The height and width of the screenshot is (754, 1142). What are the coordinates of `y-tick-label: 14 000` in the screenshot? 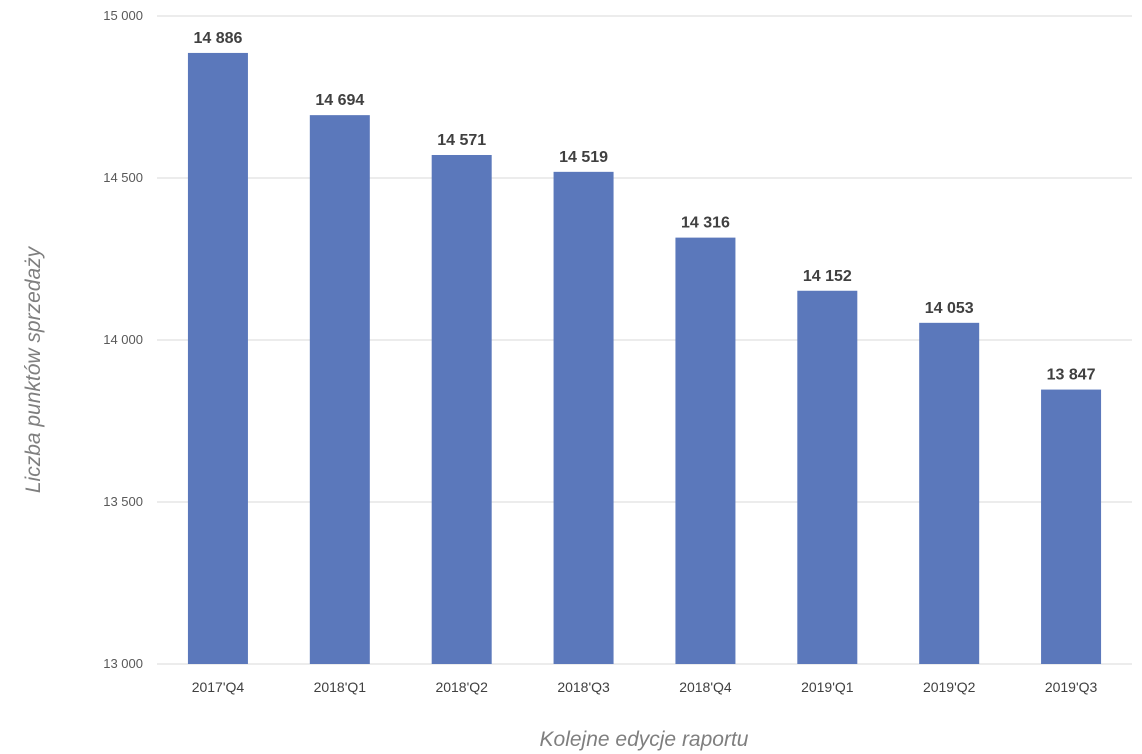 It's located at (123, 339).